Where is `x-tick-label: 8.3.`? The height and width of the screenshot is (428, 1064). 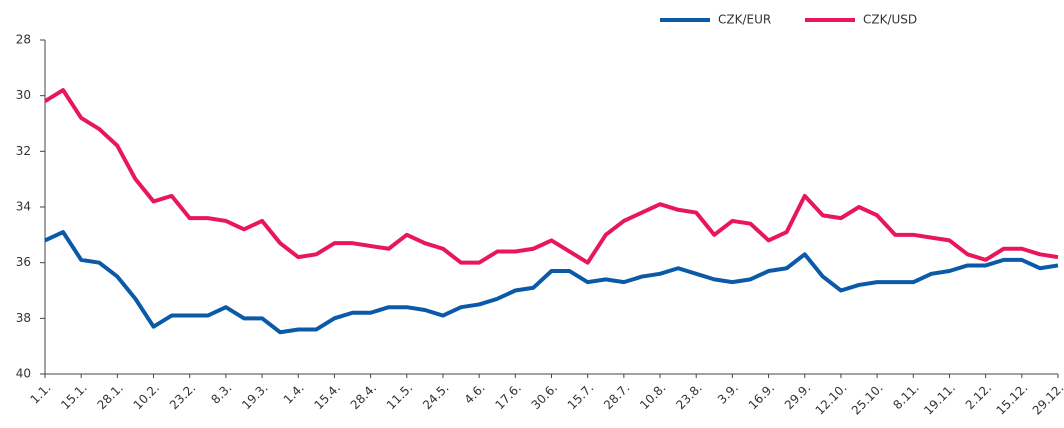
x-tick-label: 8.3. is located at coordinates (221, 394).